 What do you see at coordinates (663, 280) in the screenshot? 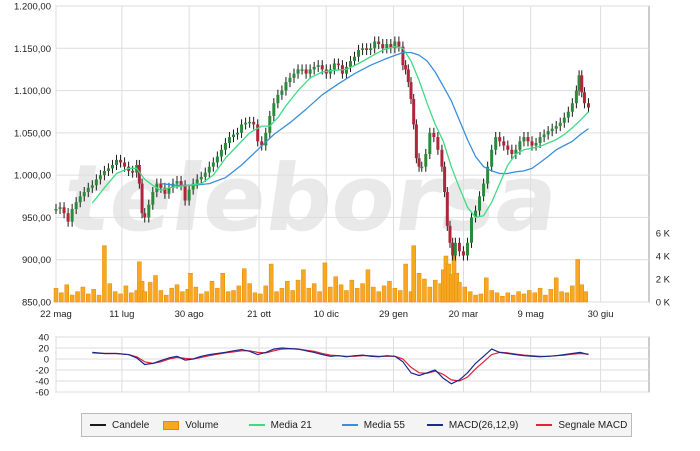
I see `volume-tick-label: 2 K` at bounding box center [663, 280].